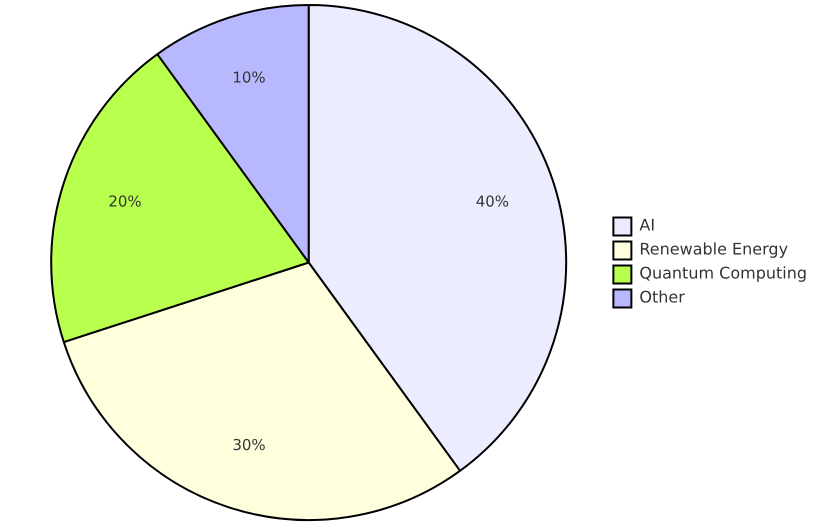  I want to click on legend-label: Other, so click(662, 297).